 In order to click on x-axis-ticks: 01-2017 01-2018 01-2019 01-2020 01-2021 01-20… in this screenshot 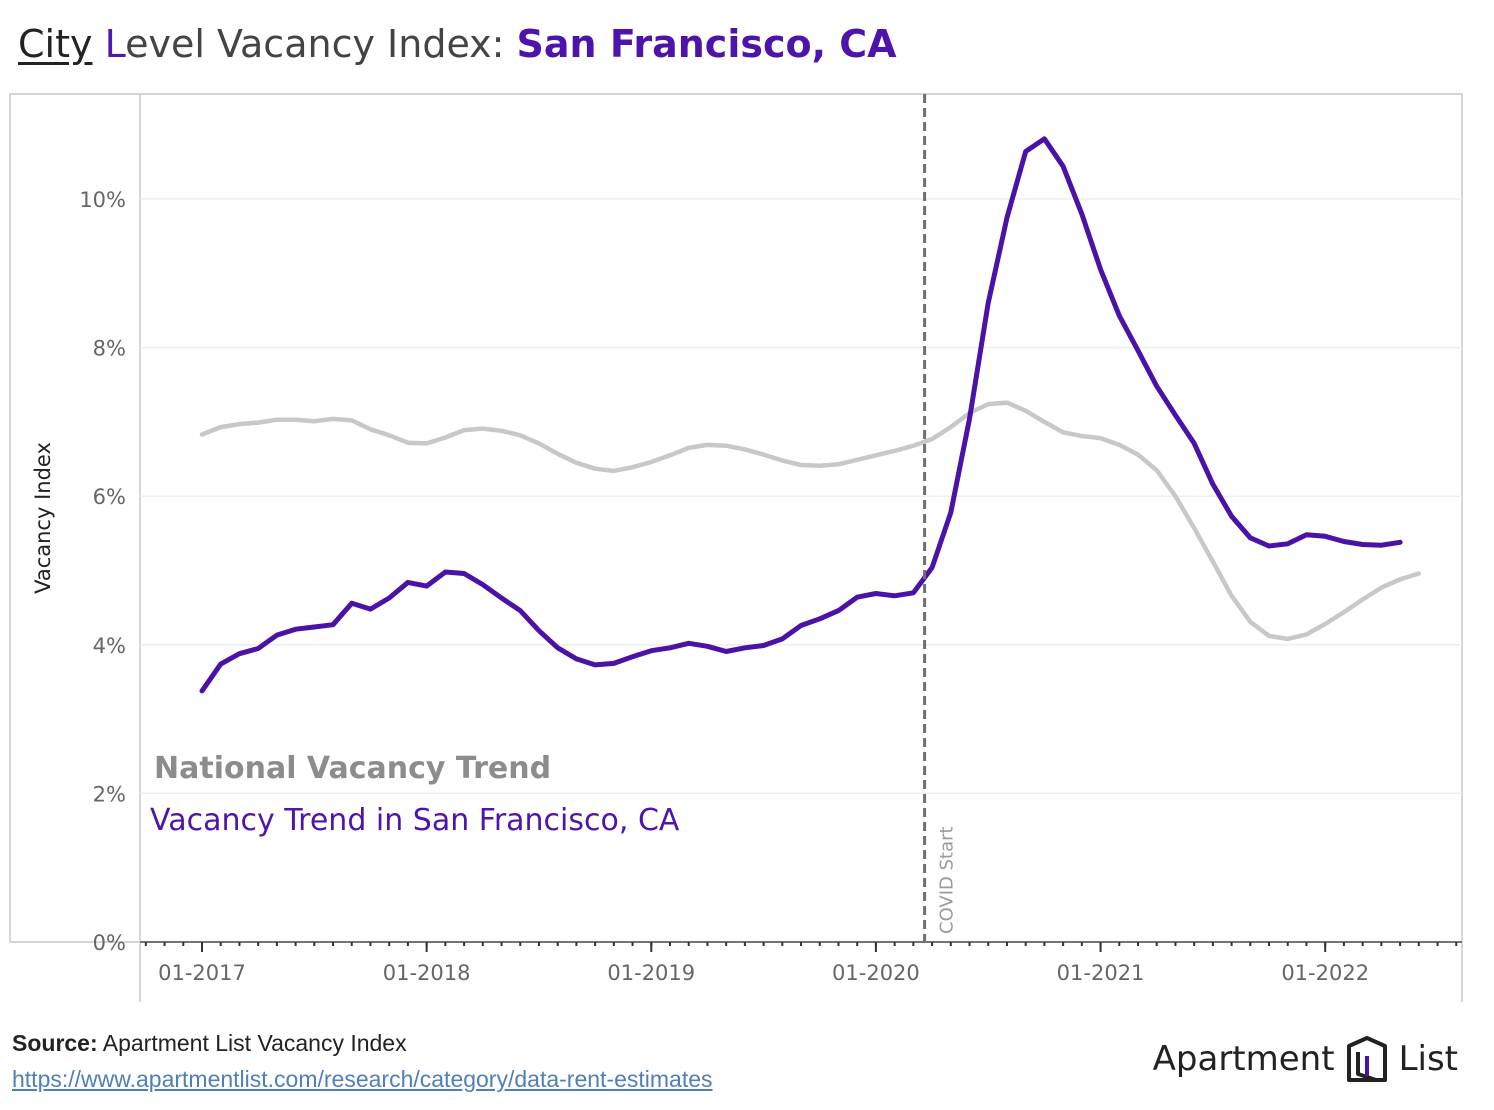, I will do `click(801, 963)`.